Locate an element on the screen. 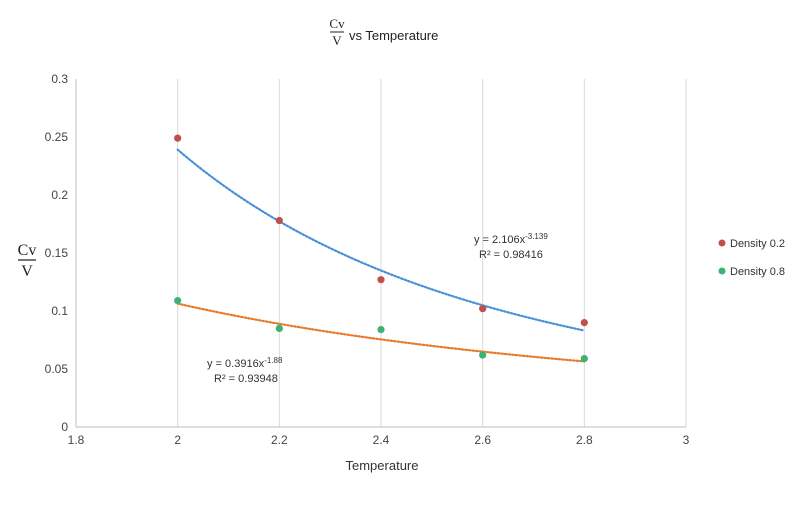 This screenshot has width=800, height=505. chart-title: Cv V vs Temperature is located at coordinates (383, 32).